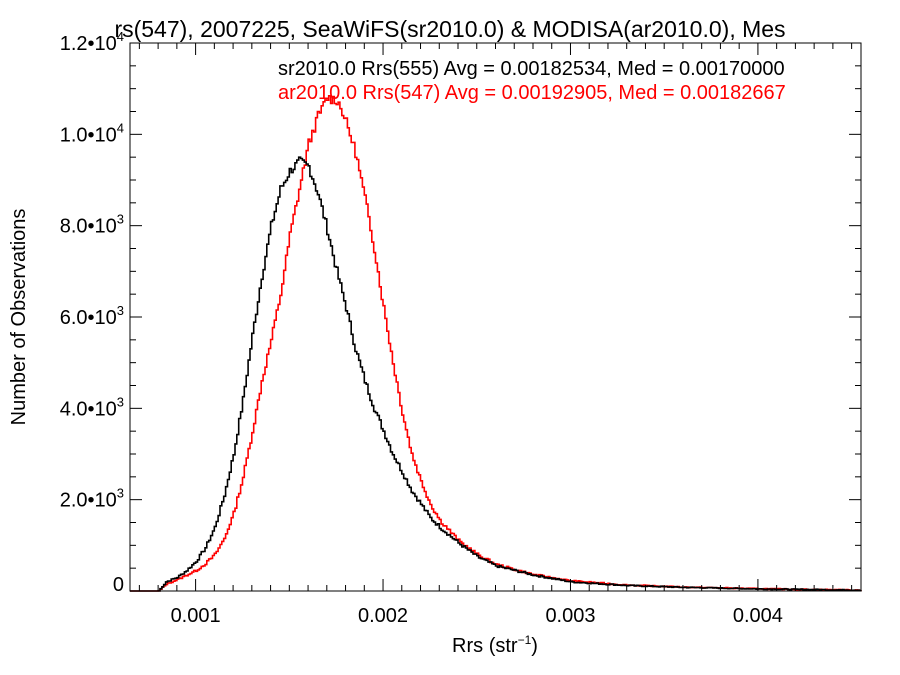 The image size is (900, 675). Describe the element at coordinates (88, 318) in the screenshot. I see `y-tick-mantissa: 6.0•10` at that location.